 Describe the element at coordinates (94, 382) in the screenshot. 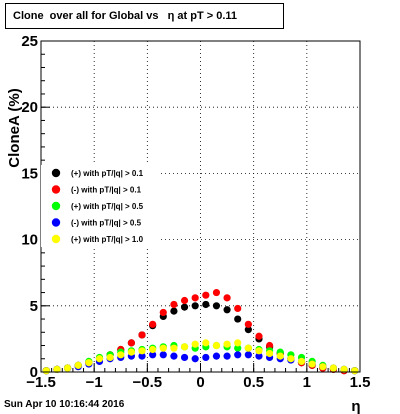

I see `x-tick-label: −1` at that location.